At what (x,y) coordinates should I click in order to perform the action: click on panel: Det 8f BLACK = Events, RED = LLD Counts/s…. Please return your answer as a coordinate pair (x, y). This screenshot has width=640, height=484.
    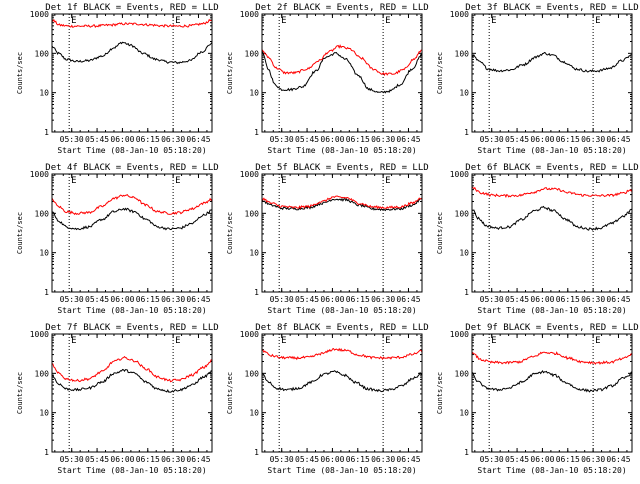
    Looking at the image, I should click on (327, 399).